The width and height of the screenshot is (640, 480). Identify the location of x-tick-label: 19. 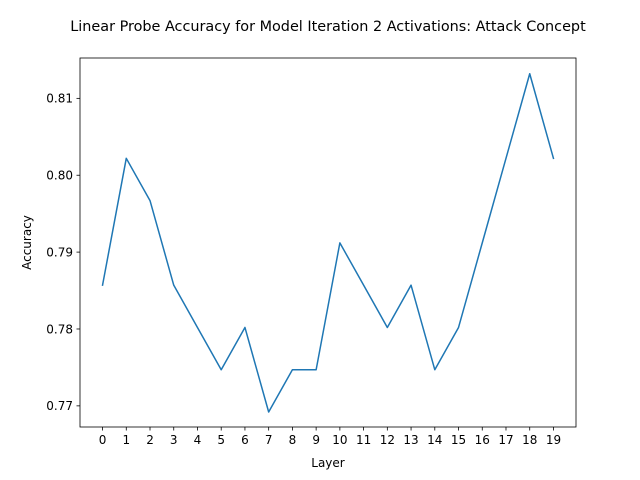
(553, 440).